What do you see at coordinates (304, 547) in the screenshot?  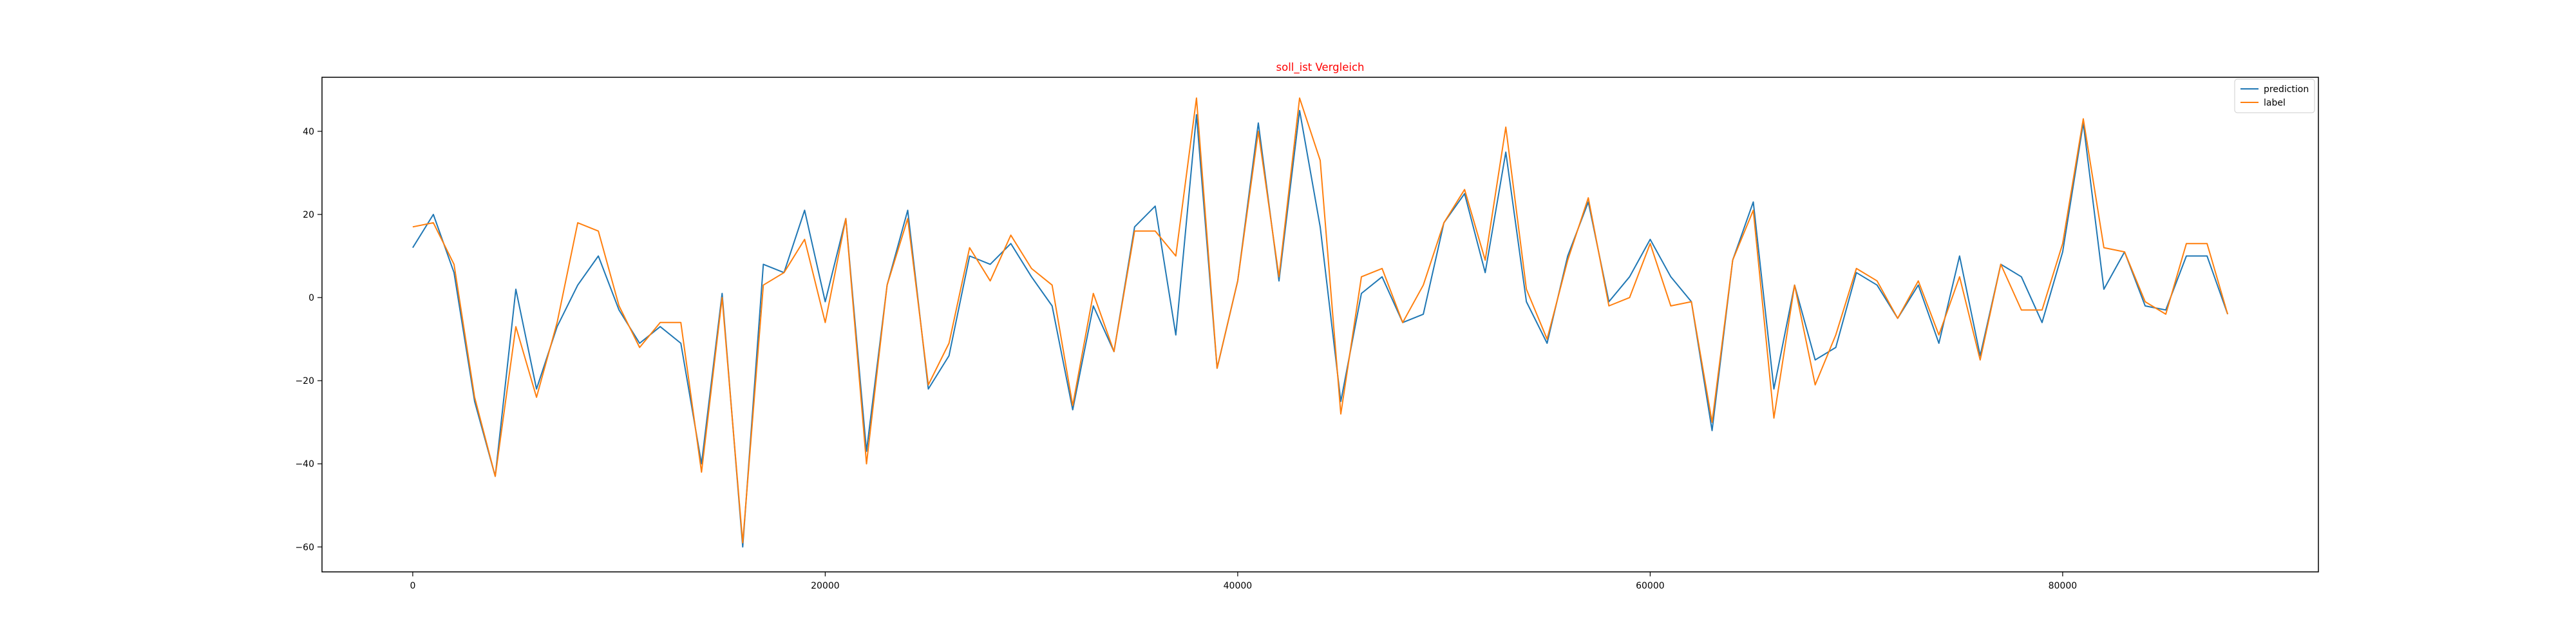 I see `y-tick-label: −60` at bounding box center [304, 547].